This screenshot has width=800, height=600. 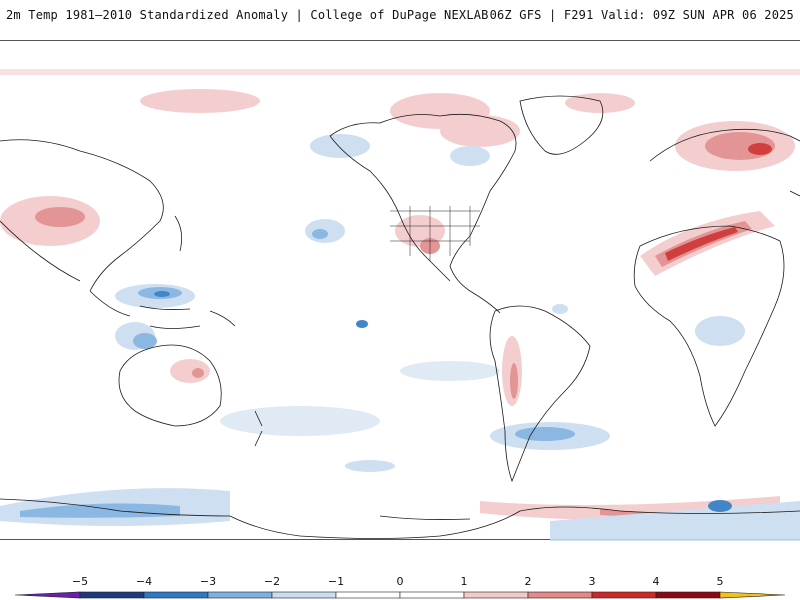 I want to click on colorbar-tick-label: −5, so click(x=80, y=581).